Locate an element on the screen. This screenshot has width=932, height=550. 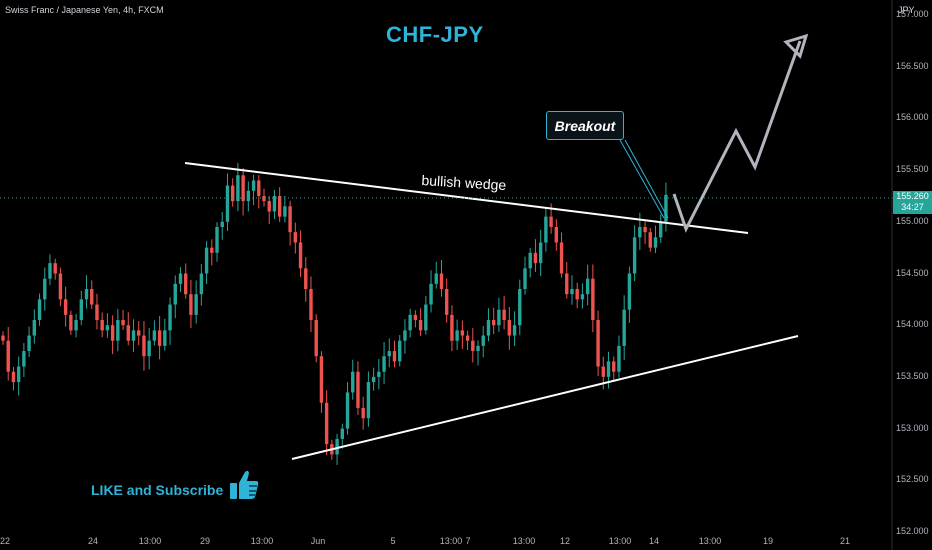
last-price-badge: 155.260 34:27 is located at coordinates (912, 202).